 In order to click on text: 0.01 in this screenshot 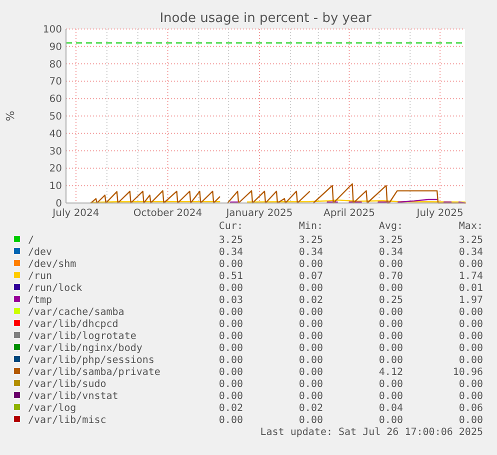, I will do `click(470, 288)`.